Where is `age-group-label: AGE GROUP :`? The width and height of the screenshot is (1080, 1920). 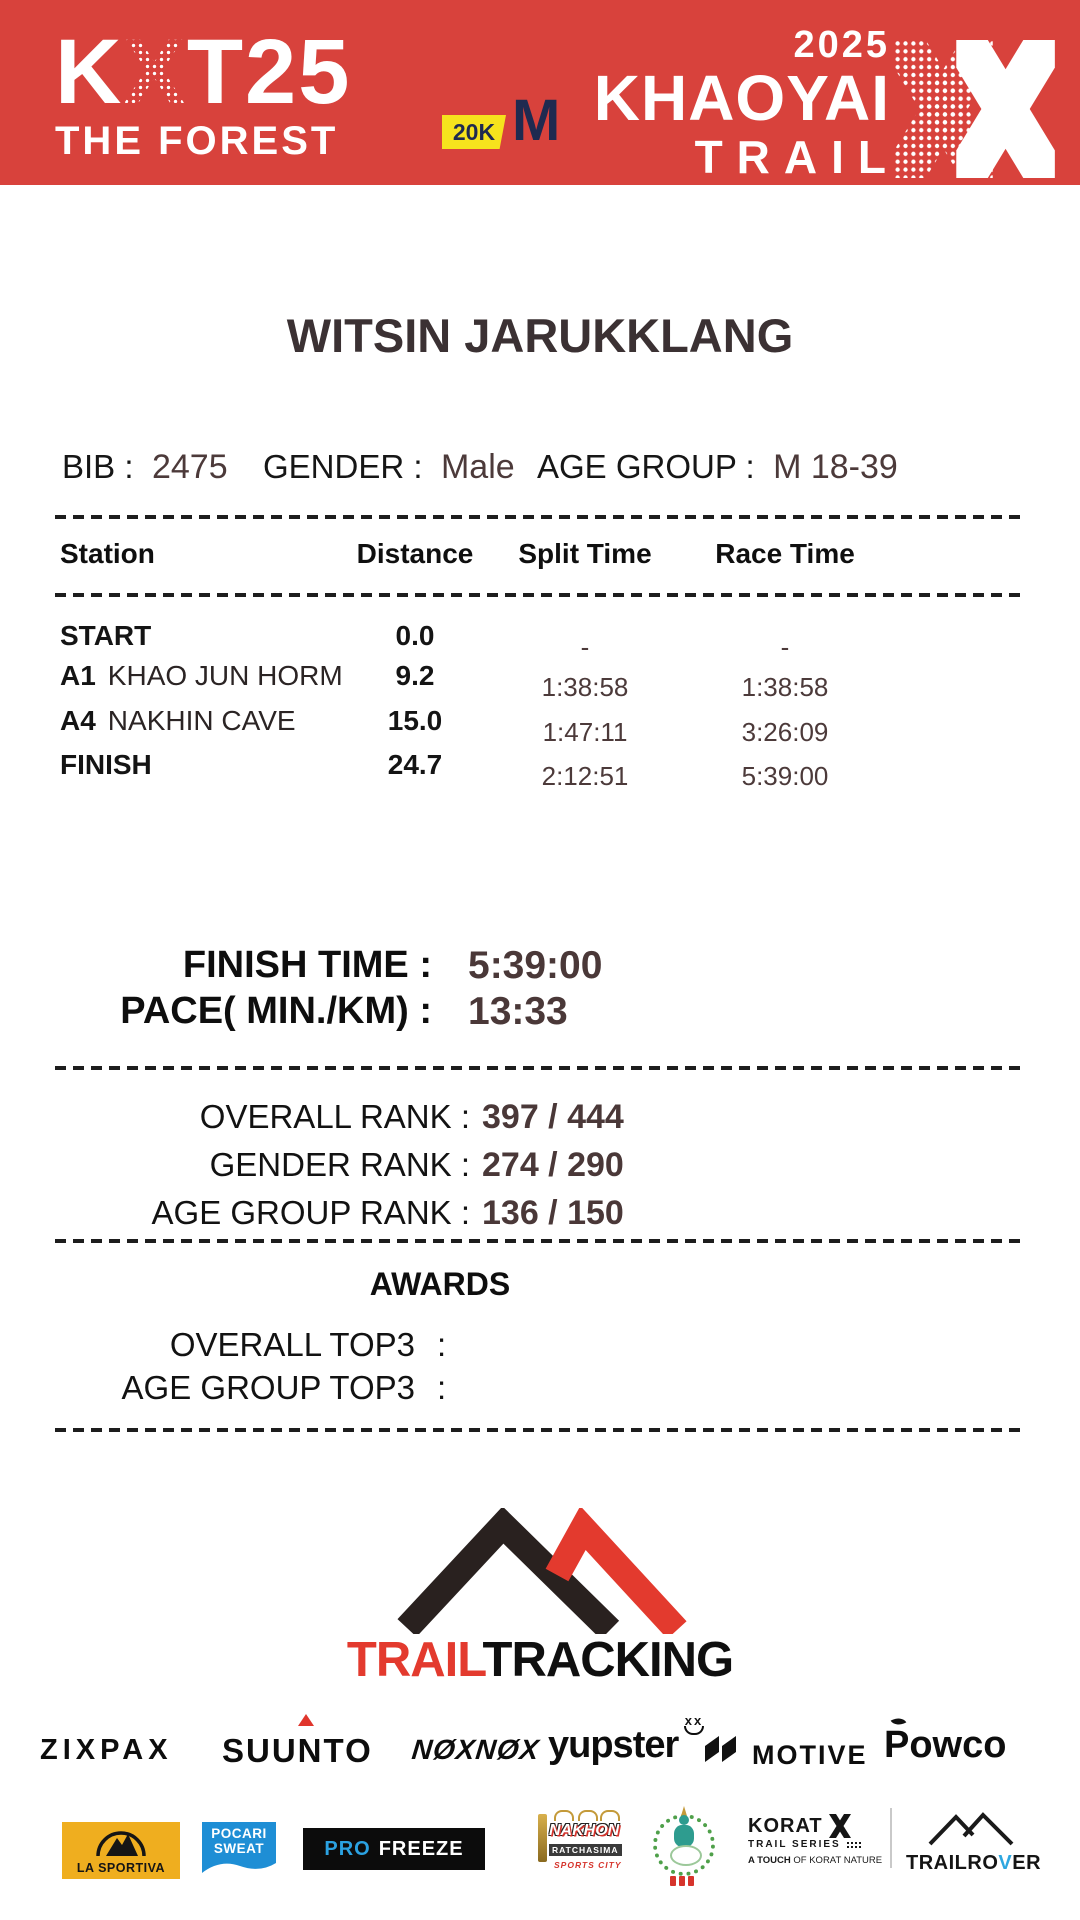 age-group-label: AGE GROUP : is located at coordinates (646, 466).